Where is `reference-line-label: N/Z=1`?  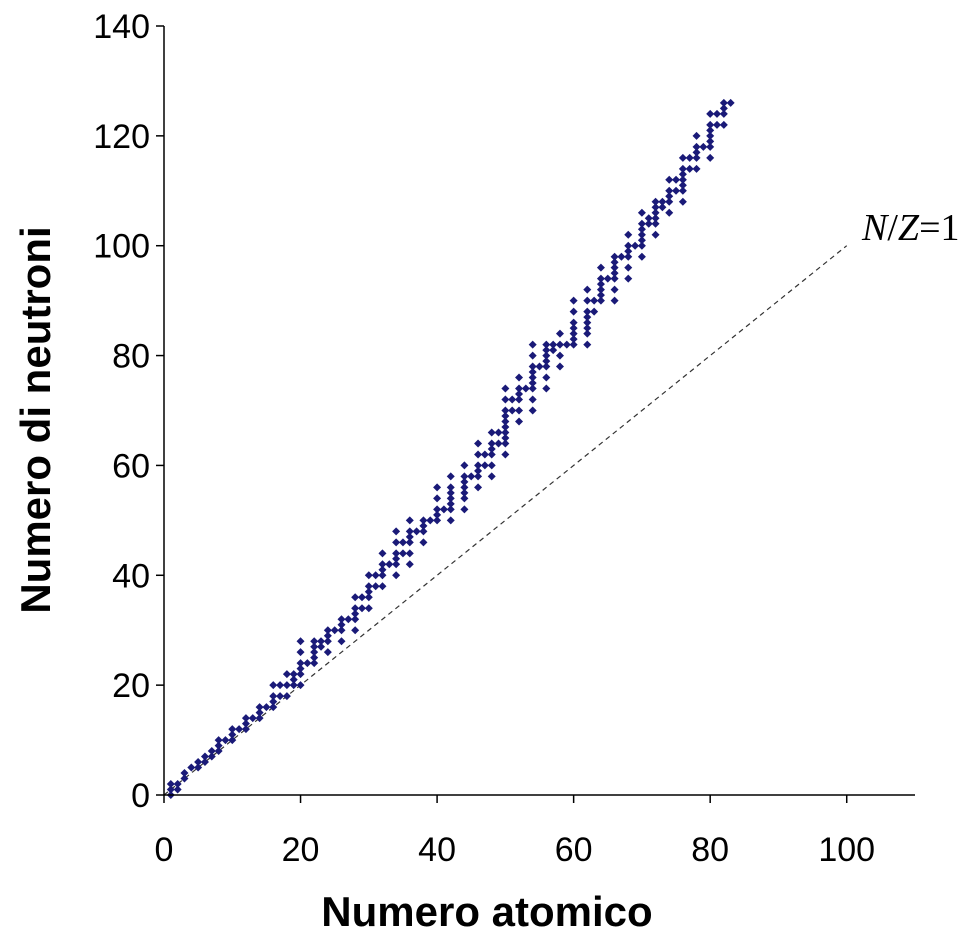 reference-line-label: N/Z=1 is located at coordinates (910, 228).